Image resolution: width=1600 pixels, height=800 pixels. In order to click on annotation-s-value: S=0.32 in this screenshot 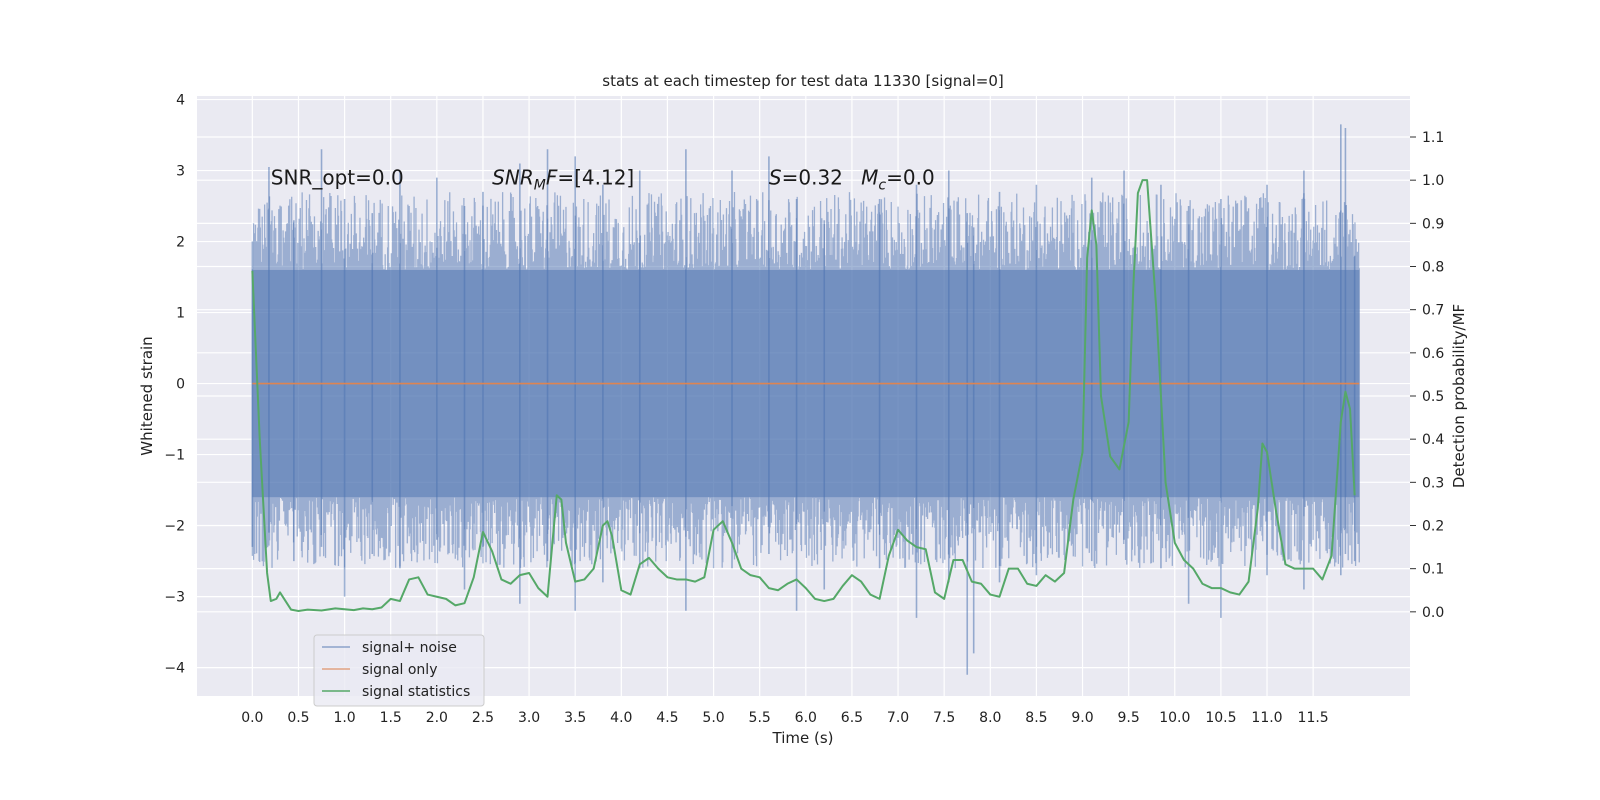, I will do `click(806, 178)`.